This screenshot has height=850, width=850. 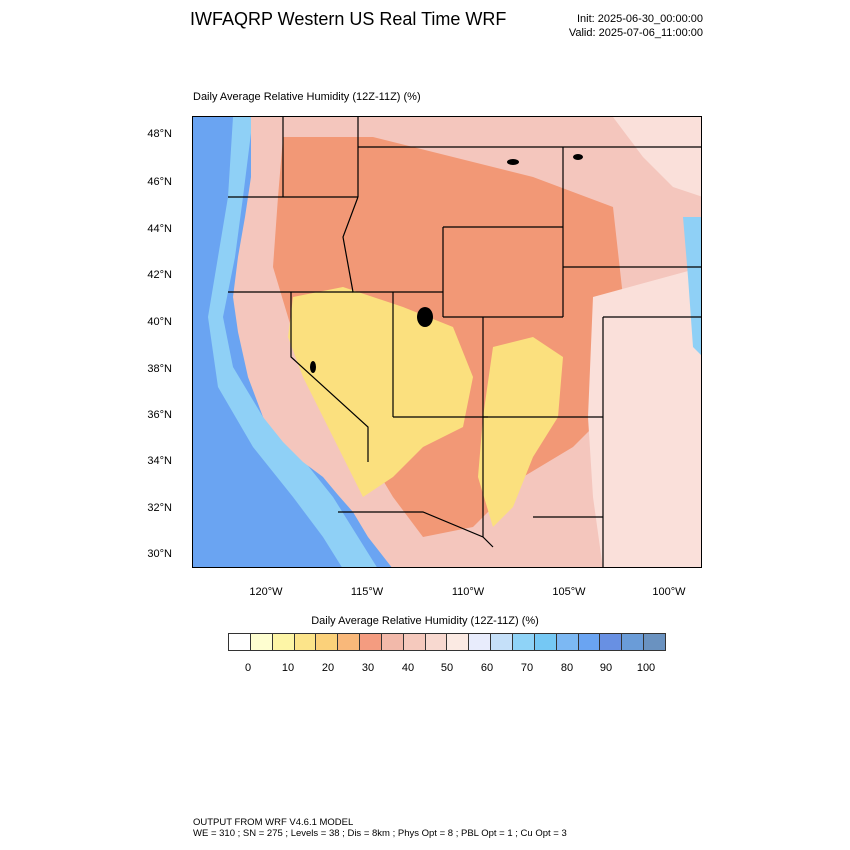 What do you see at coordinates (159, 369) in the screenshot?
I see `lat-label-38: 38°N` at bounding box center [159, 369].